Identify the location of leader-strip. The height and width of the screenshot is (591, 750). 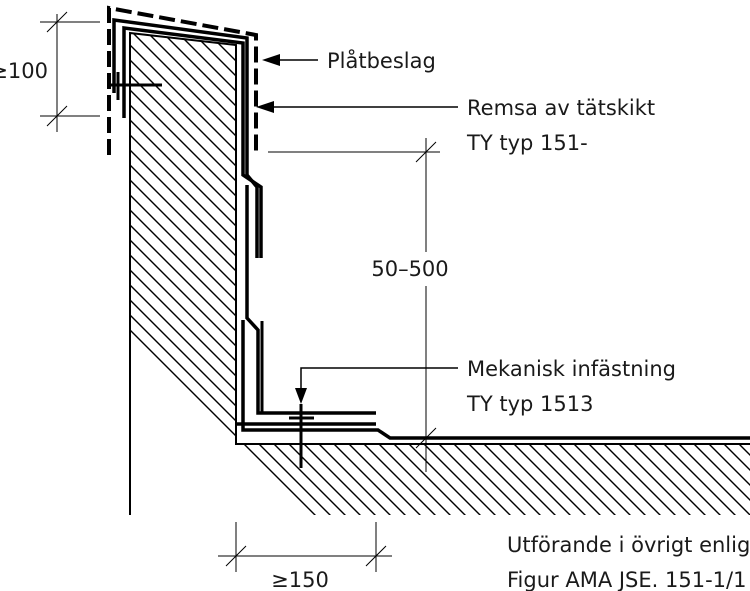
(357, 107).